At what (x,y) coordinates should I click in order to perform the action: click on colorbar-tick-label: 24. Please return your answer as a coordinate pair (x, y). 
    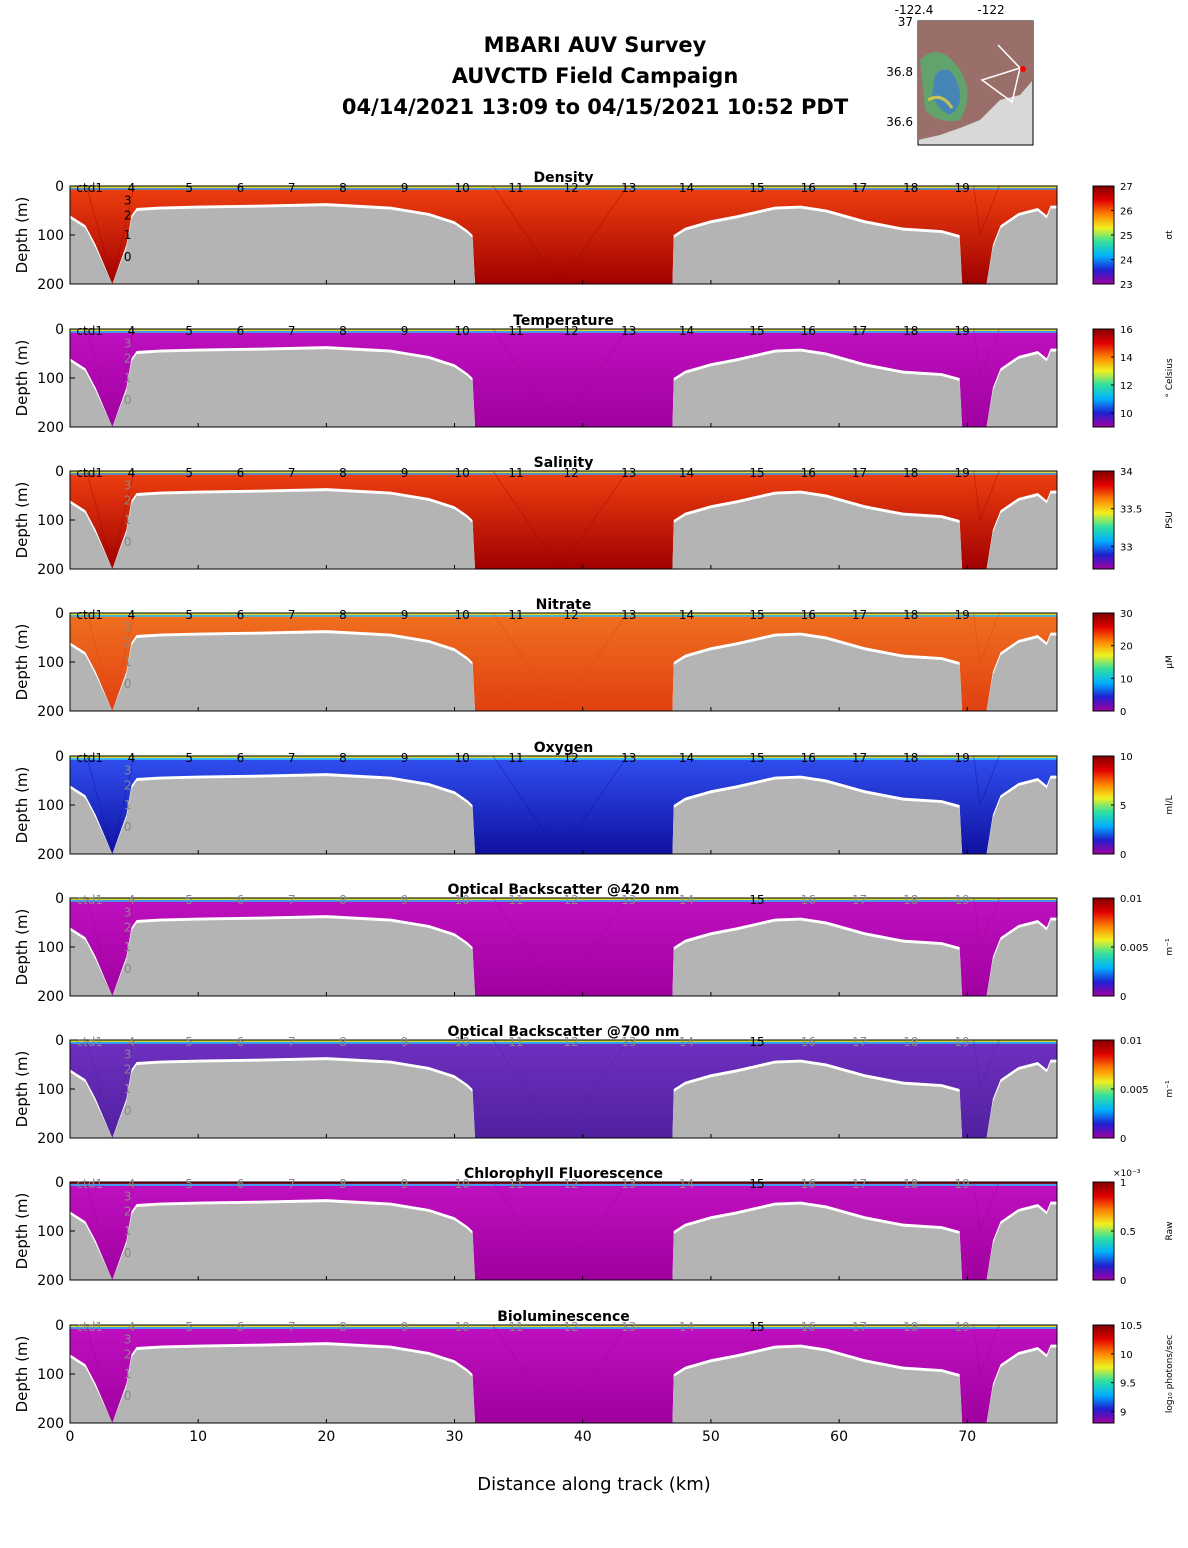
    Looking at the image, I should click on (1126, 261).